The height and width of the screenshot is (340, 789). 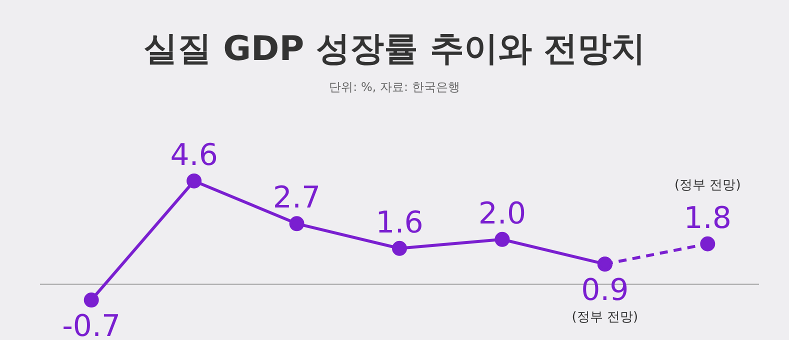 What do you see at coordinates (708, 185) in the screenshot?
I see `annotation: (정부 전망)` at bounding box center [708, 185].